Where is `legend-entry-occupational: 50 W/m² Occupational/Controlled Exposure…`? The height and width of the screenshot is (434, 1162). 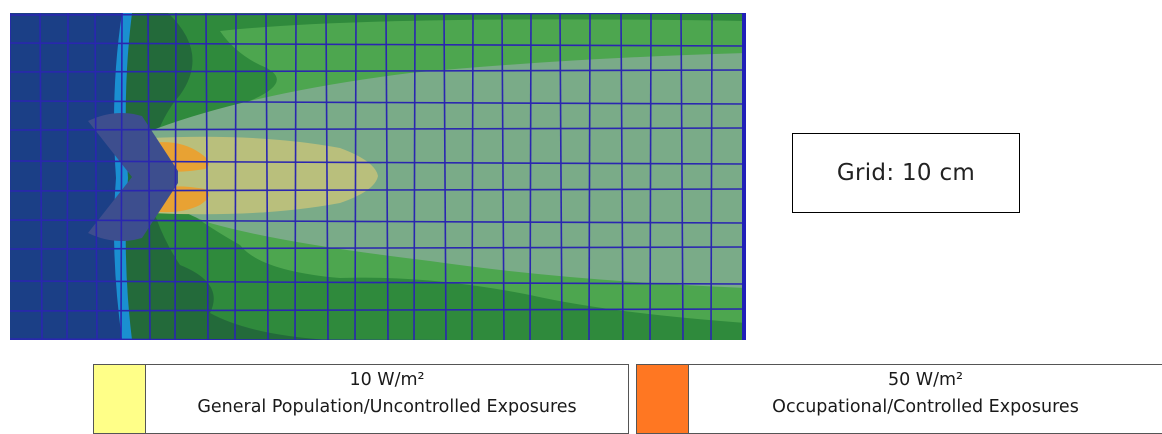
legend-entry-occupational: 50 W/m² Occupational/Controlled Exposure… is located at coordinates (899, 399).